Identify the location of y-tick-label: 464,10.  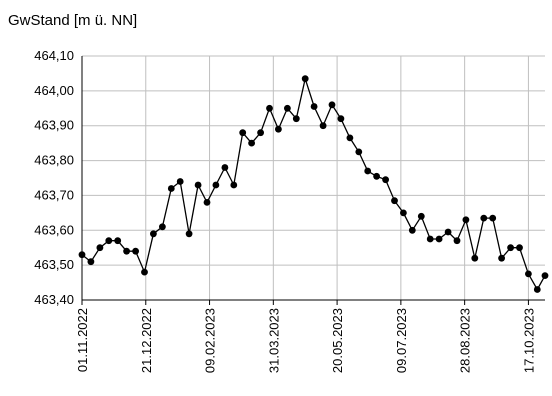
(54, 55).